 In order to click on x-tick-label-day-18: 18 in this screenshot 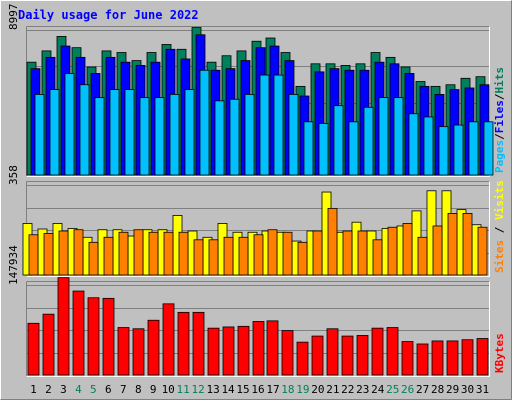, I will do `click(287, 389)`.